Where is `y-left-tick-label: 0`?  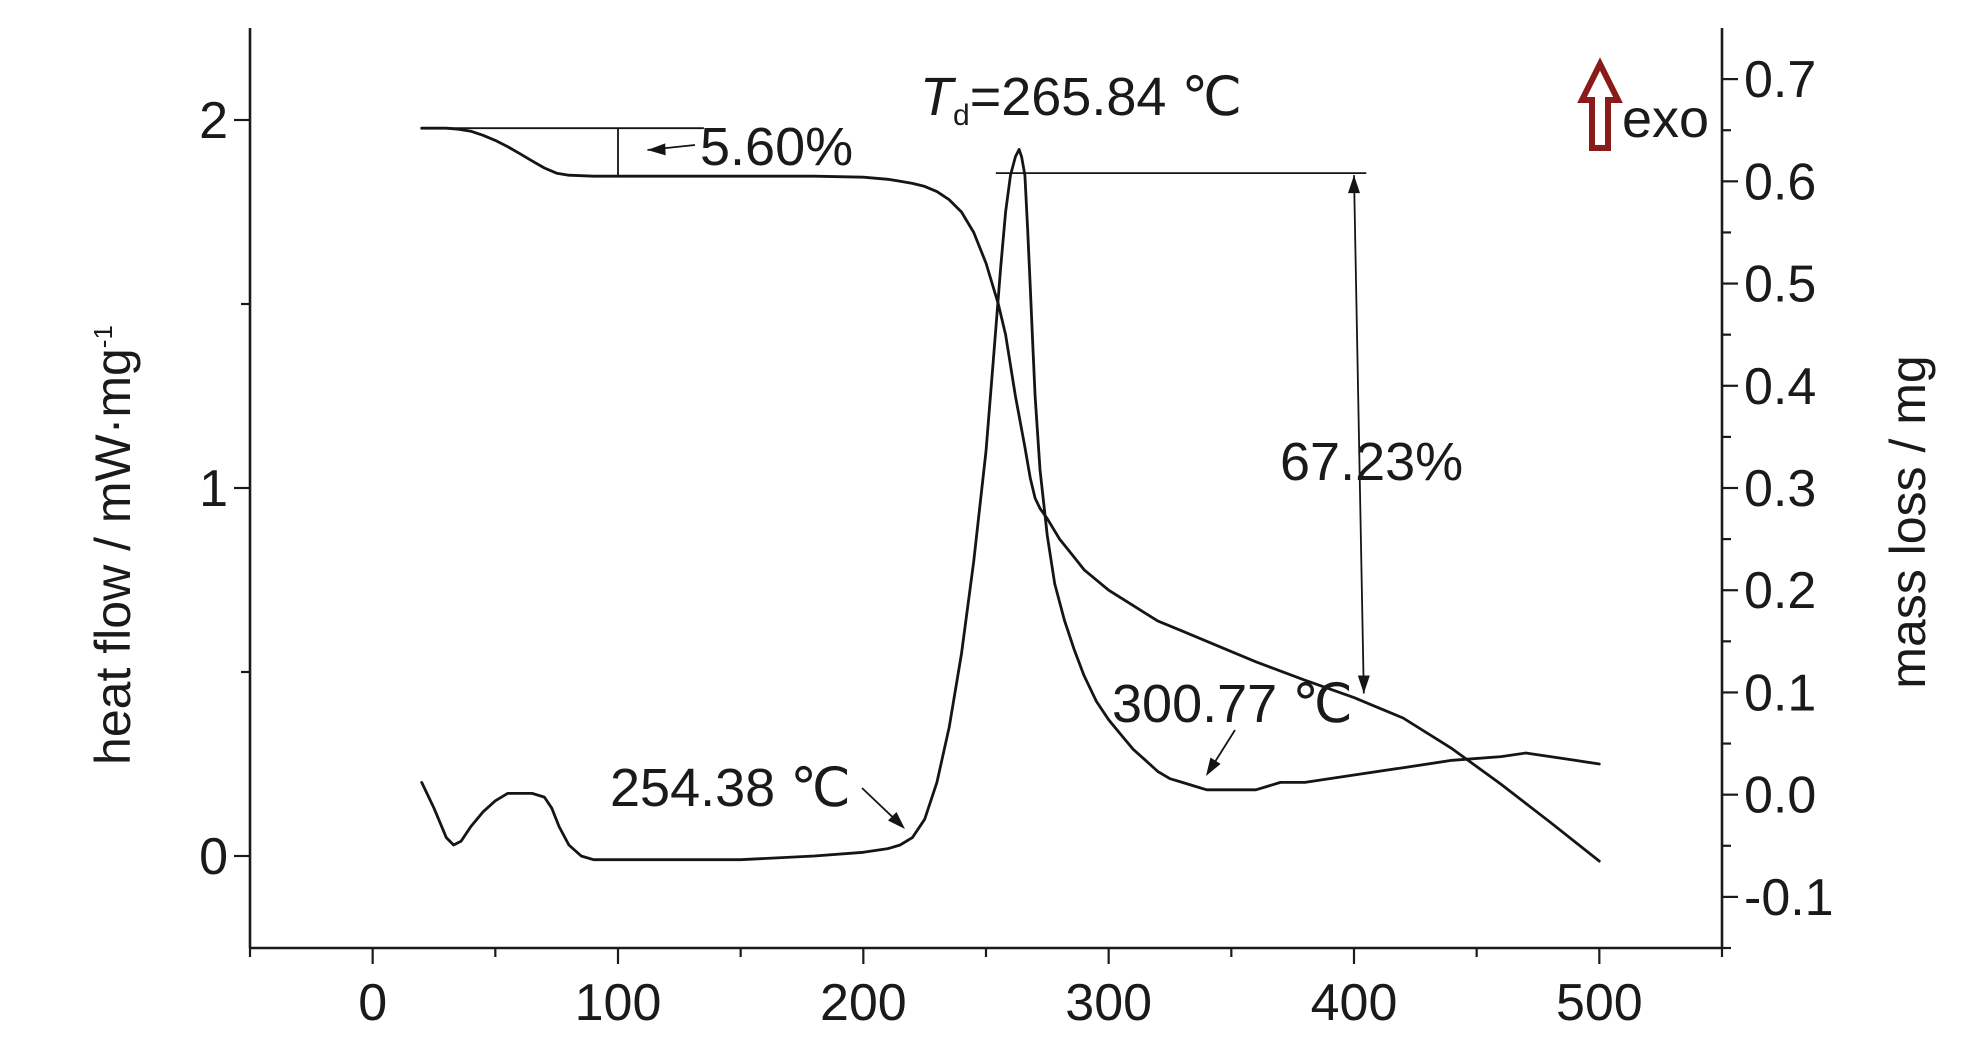 y-left-tick-label: 0 is located at coordinates (213, 857).